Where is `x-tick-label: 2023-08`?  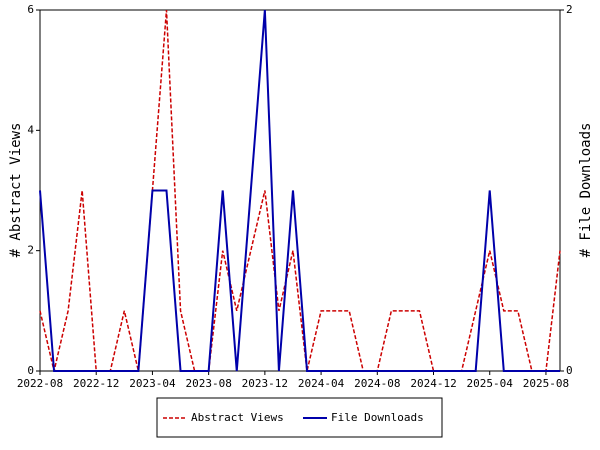
x-tick-label: 2023-08 is located at coordinates (208, 383).